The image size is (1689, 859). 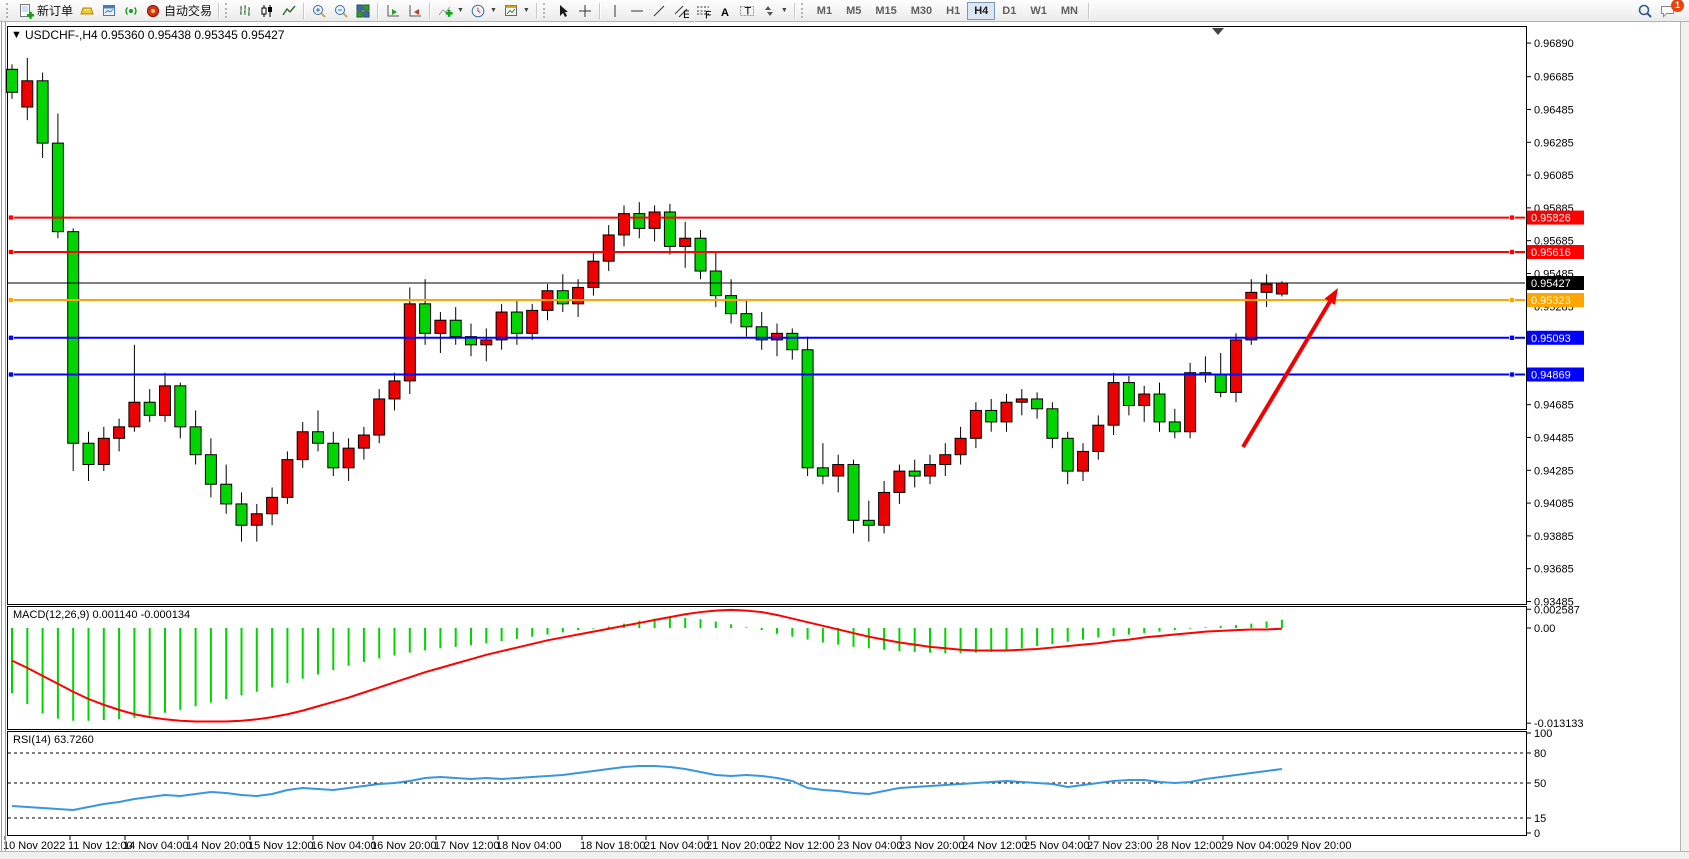 I want to click on timeframe-w1-button: W1, so click(x=1038, y=11).